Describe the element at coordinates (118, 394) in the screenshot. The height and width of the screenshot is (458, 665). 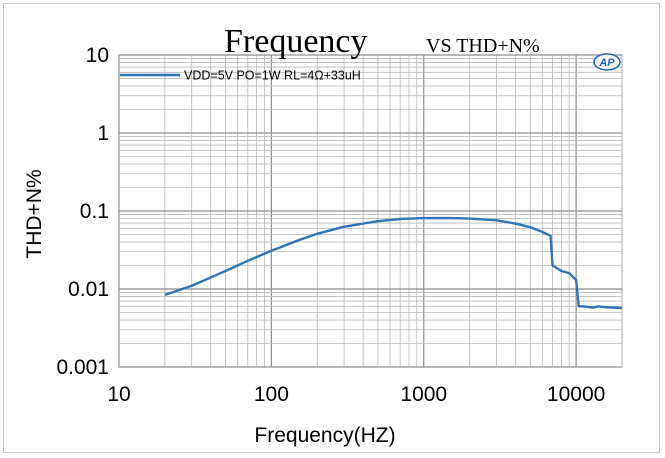
I see `x-tick-label: 10` at that location.